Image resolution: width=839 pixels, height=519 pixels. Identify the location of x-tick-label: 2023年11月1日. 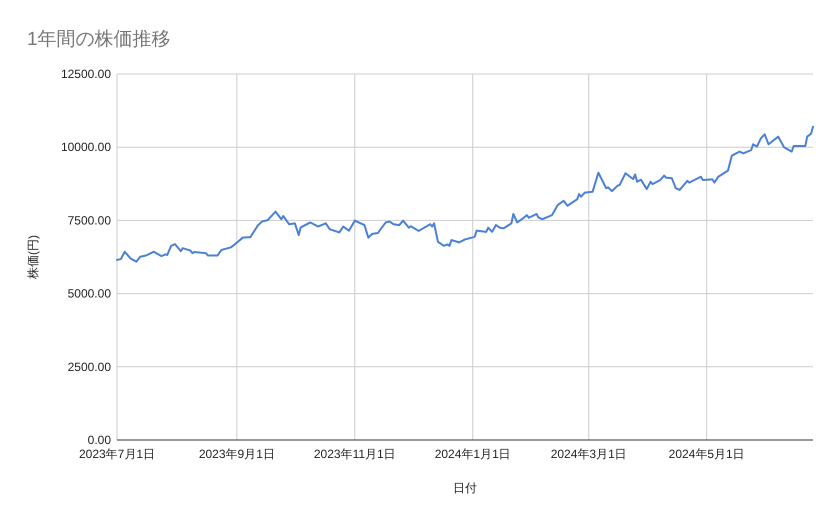
(355, 454).